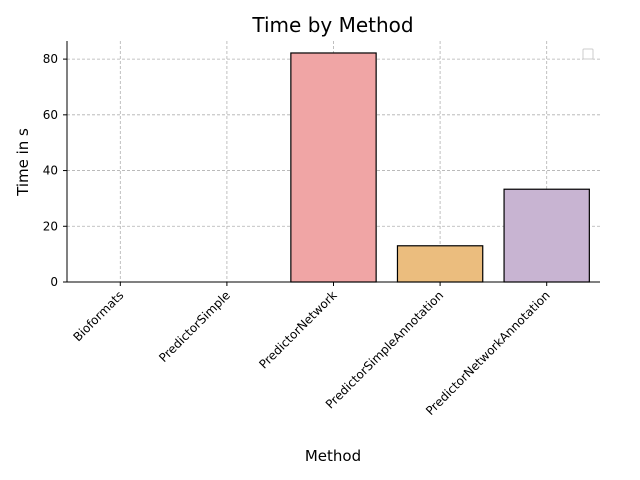 Image resolution: width=640 pixels, height=480 pixels. Describe the element at coordinates (488, 353) in the screenshot. I see `x-tick-label: PredictorNetworkAnnotation` at that location.